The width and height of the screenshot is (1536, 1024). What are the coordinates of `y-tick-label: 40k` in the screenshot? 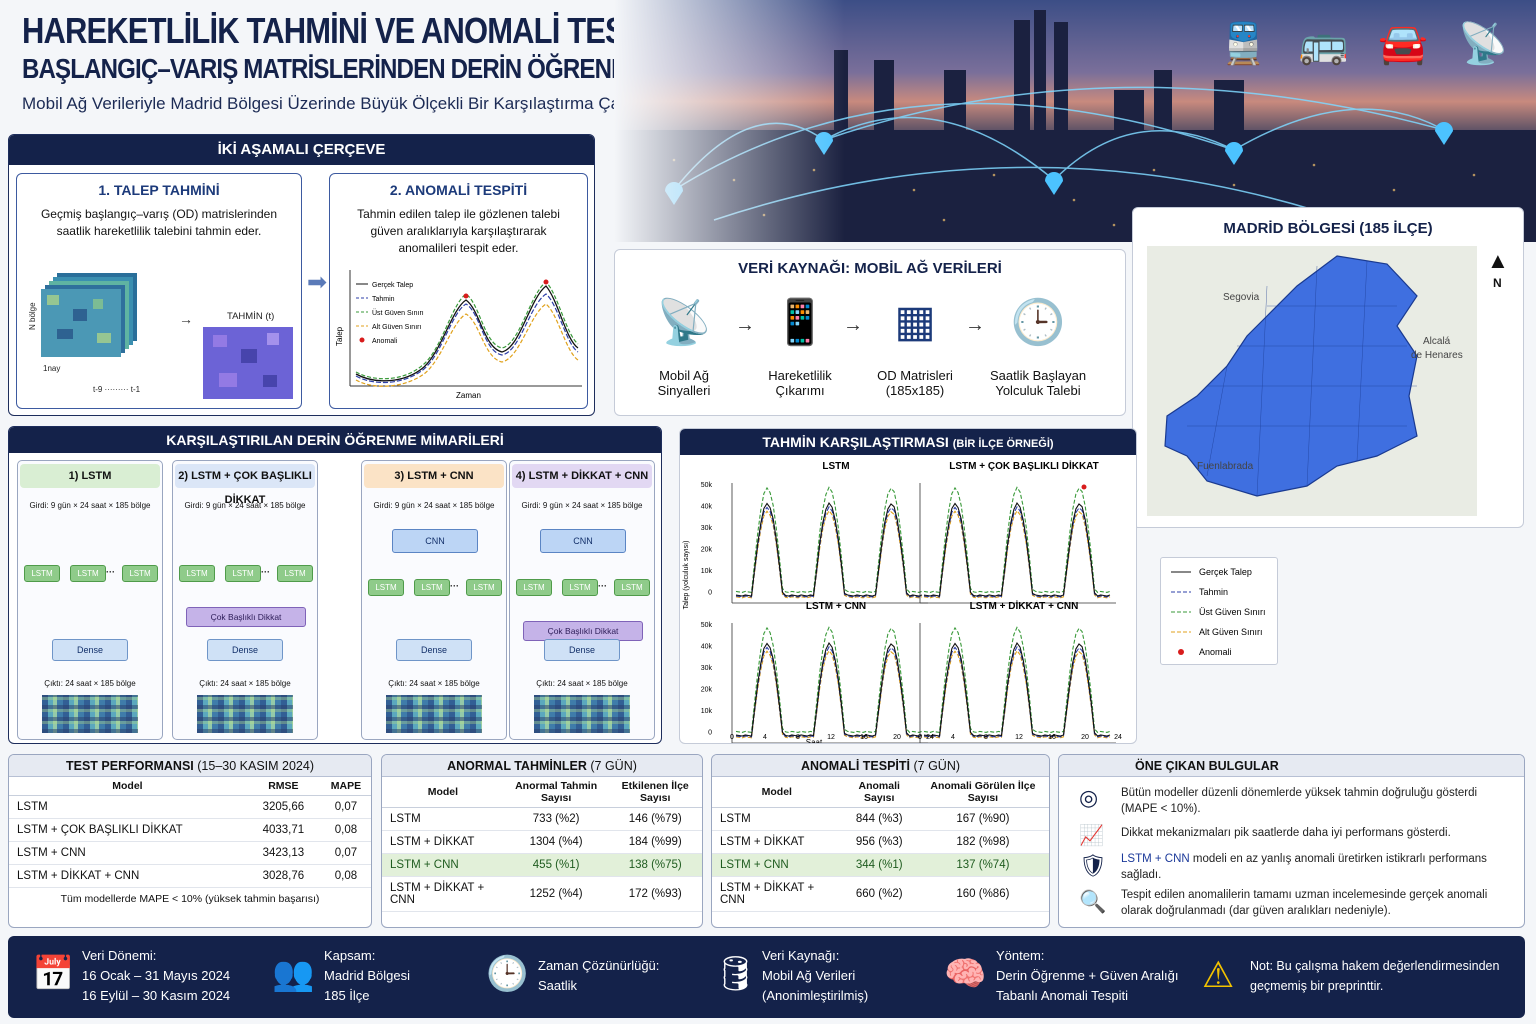 It's located at (707, 647).